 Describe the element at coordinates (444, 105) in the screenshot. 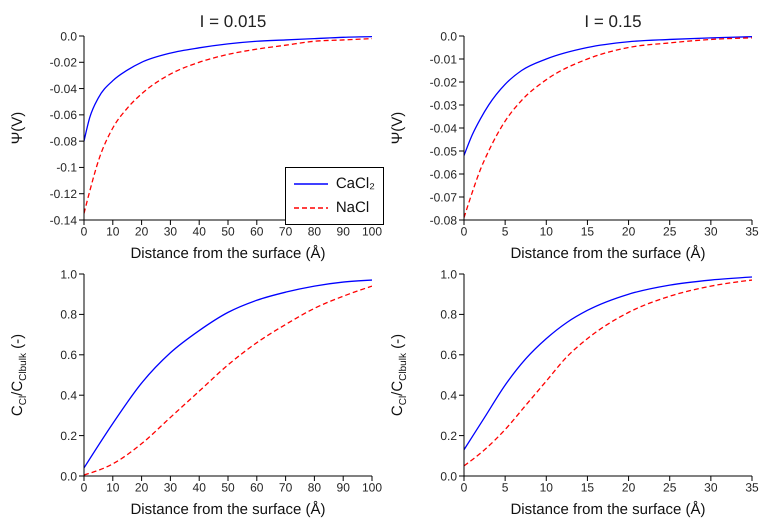

I see `y-tick-label: -0.03` at that location.